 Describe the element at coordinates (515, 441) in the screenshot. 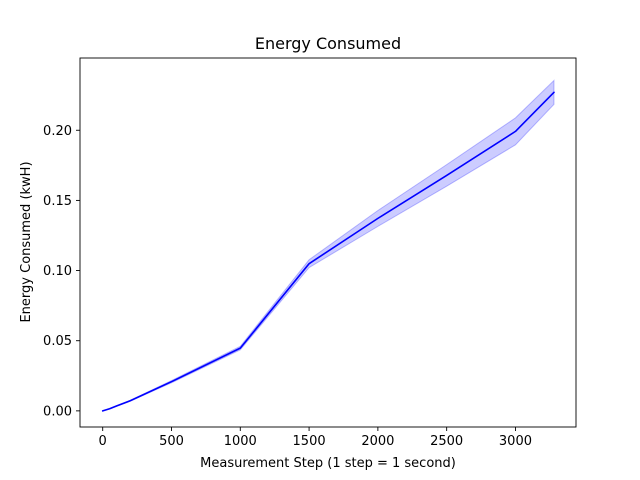

I see `x-tick-label: 3000` at that location.